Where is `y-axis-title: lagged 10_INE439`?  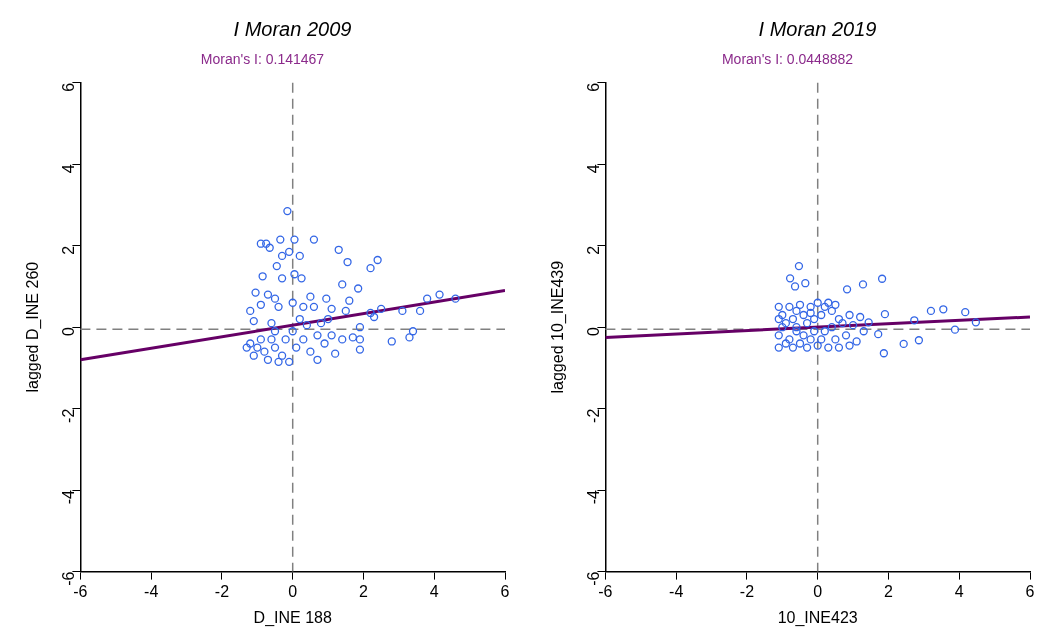 y-axis-title: lagged 10_INE439 is located at coordinates (558, 327).